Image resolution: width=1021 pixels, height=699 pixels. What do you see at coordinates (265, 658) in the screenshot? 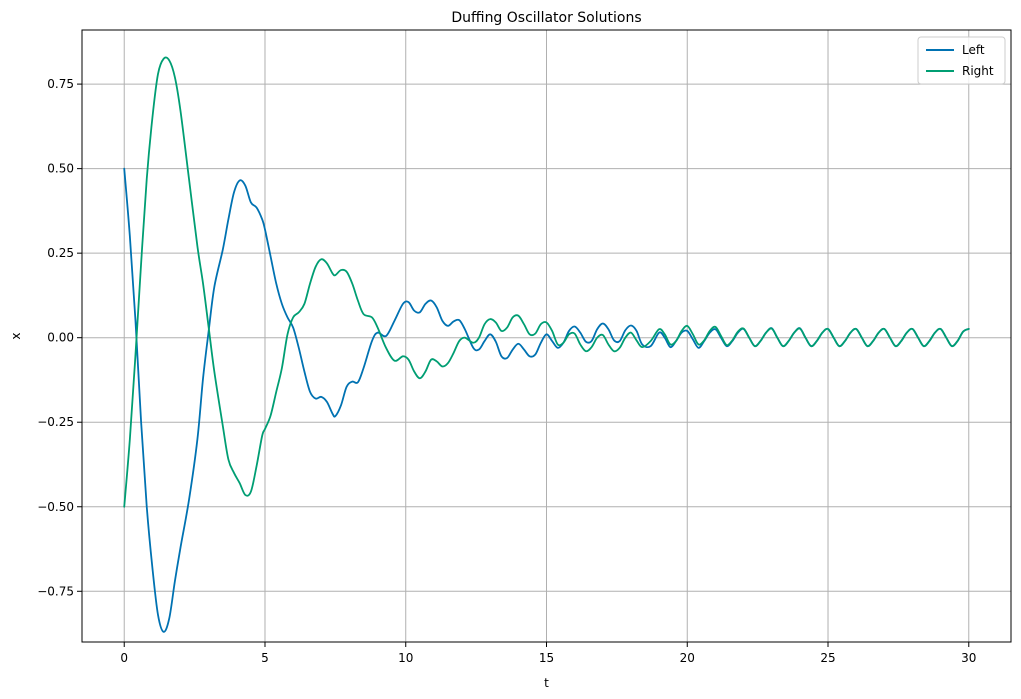
I see `x-tick-label: 5` at bounding box center [265, 658].